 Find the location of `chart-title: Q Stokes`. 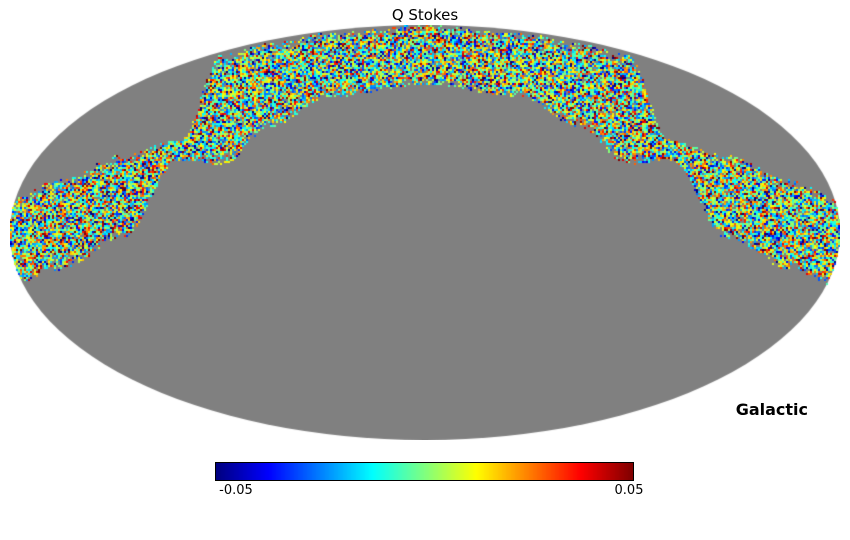

chart-title: Q Stokes is located at coordinates (425, 15).